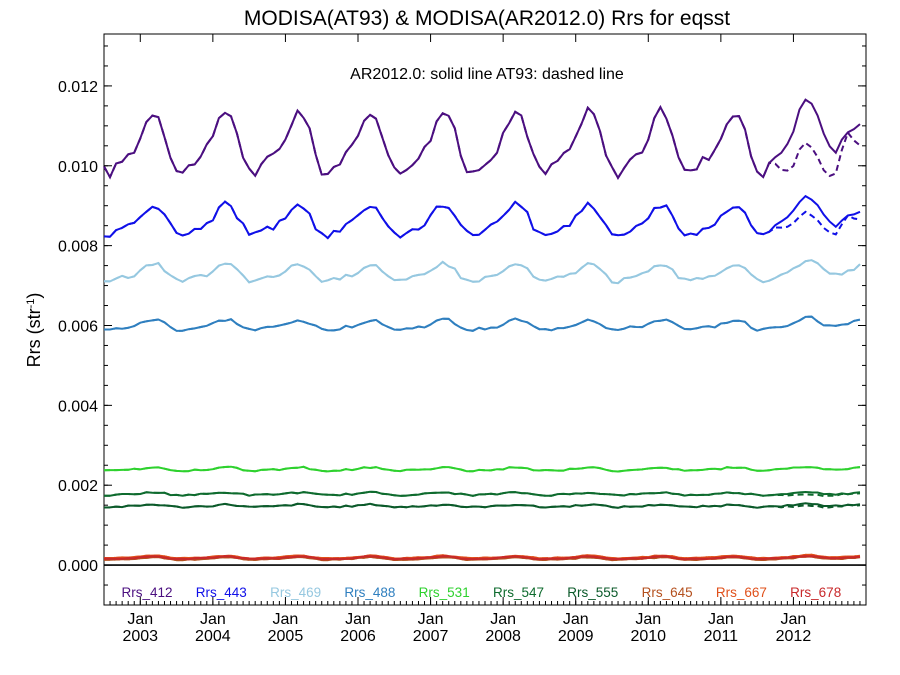 The image size is (900, 675). Describe the element at coordinates (518, 592) in the screenshot. I see `legend-entry-rrs_547: Rrs_547` at that location.